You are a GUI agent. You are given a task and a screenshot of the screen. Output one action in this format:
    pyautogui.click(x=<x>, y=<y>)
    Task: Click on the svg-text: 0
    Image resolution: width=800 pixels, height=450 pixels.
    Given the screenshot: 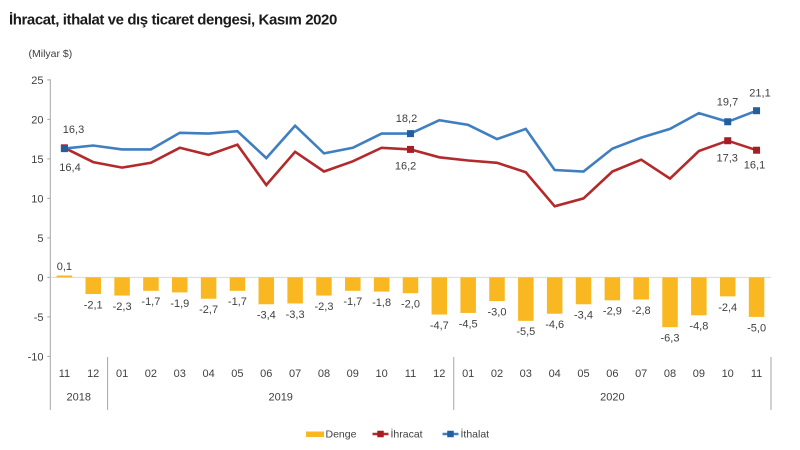 What is the action you would take?
    pyautogui.click(x=40, y=278)
    